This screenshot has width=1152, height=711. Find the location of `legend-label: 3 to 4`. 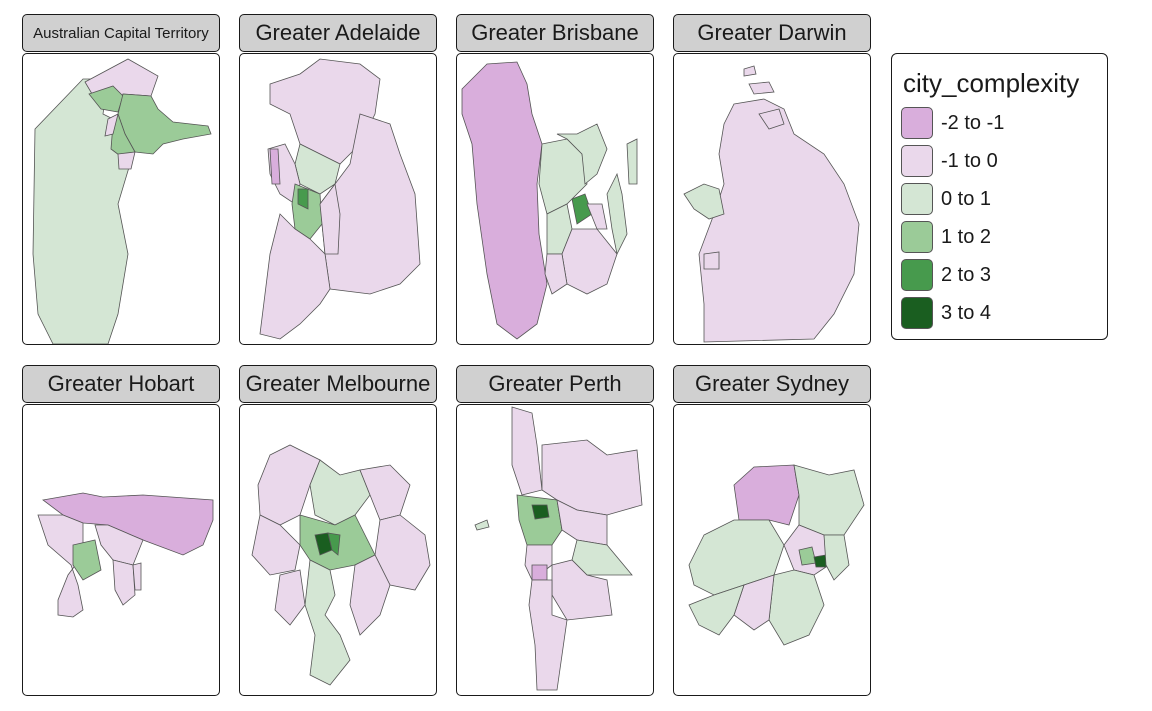

legend-label: 3 to 4 is located at coordinates (966, 312).